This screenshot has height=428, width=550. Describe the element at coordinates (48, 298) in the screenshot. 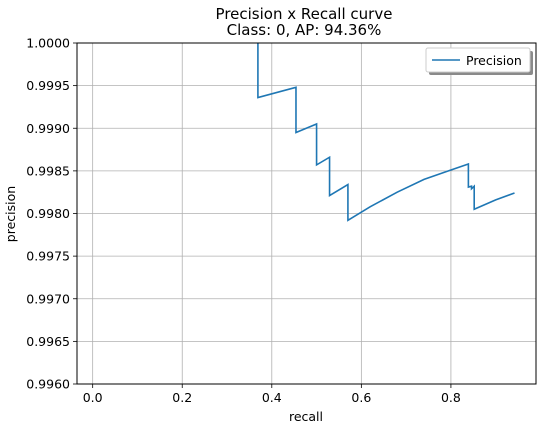

I see `y-tick-label: 0.9970` at that location.